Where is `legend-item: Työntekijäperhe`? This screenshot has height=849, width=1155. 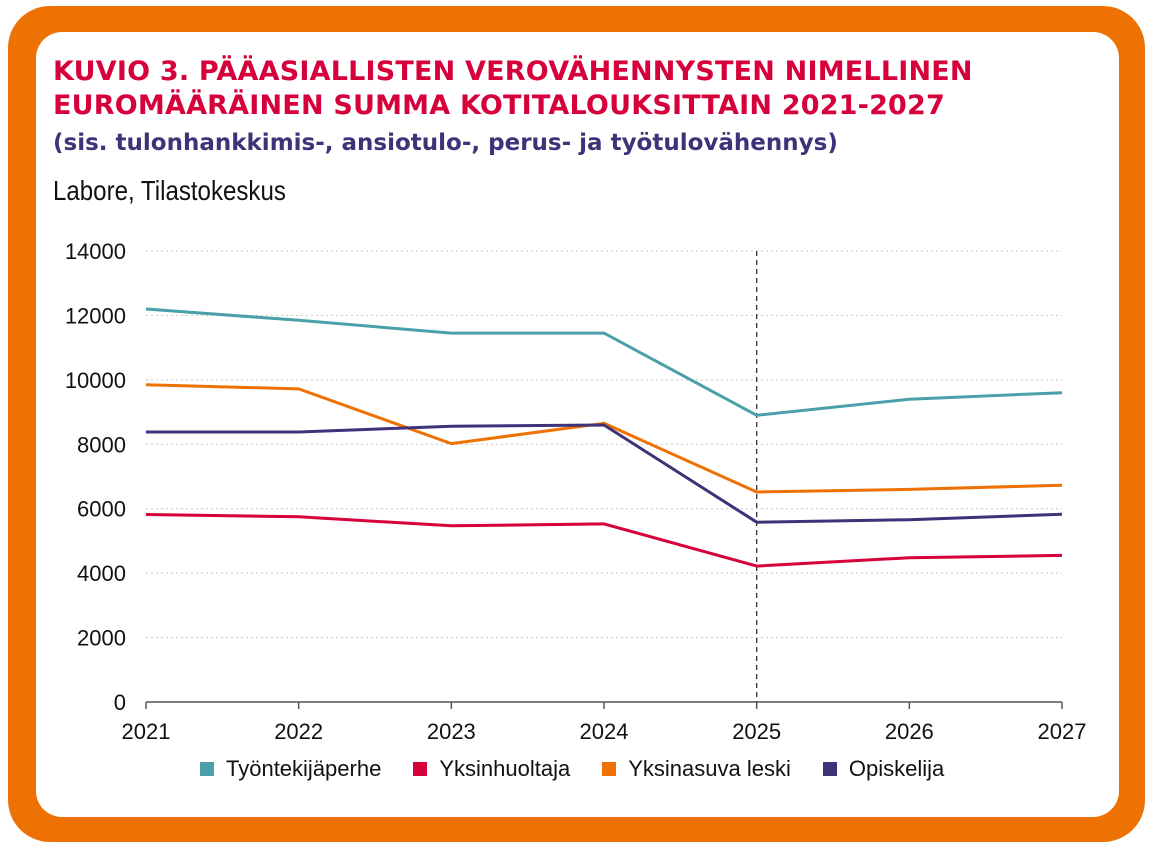
legend-item: Työntekijäperhe is located at coordinates (290, 769).